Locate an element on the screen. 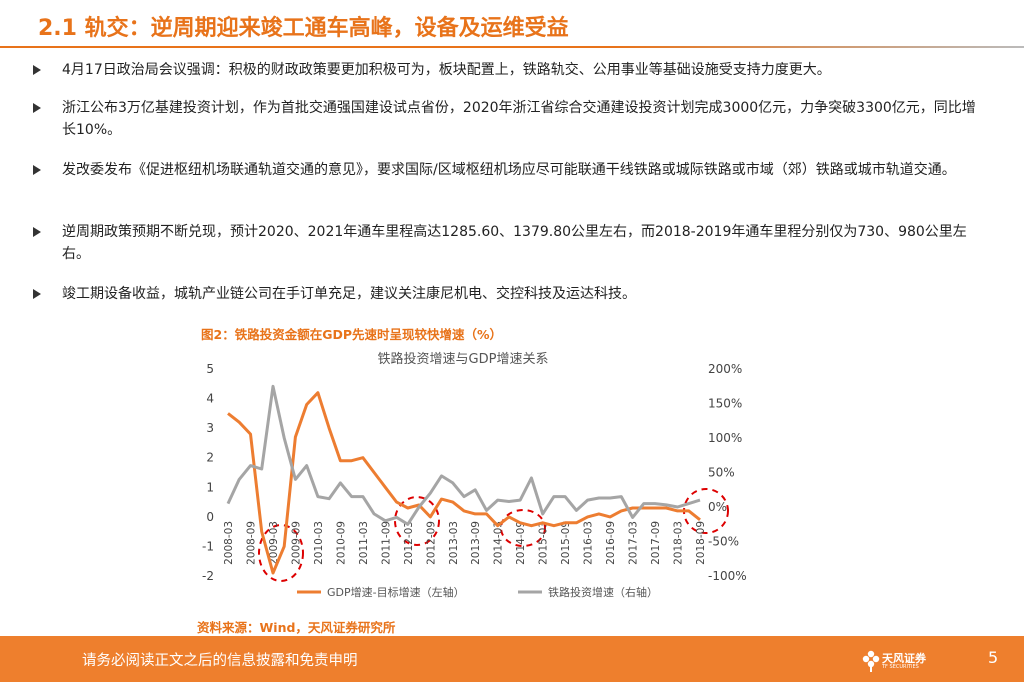 The width and height of the screenshot is (1024, 682). y2-tick-label: 150% is located at coordinates (725, 404).